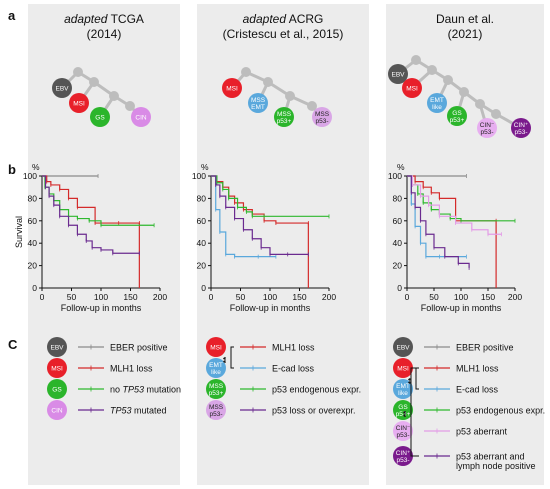 The width and height of the screenshot is (550, 489). What do you see at coordinates (403, 428) in the screenshot?
I see `legend3-item-5-node-label: CIN⁻` at bounding box center [403, 428].